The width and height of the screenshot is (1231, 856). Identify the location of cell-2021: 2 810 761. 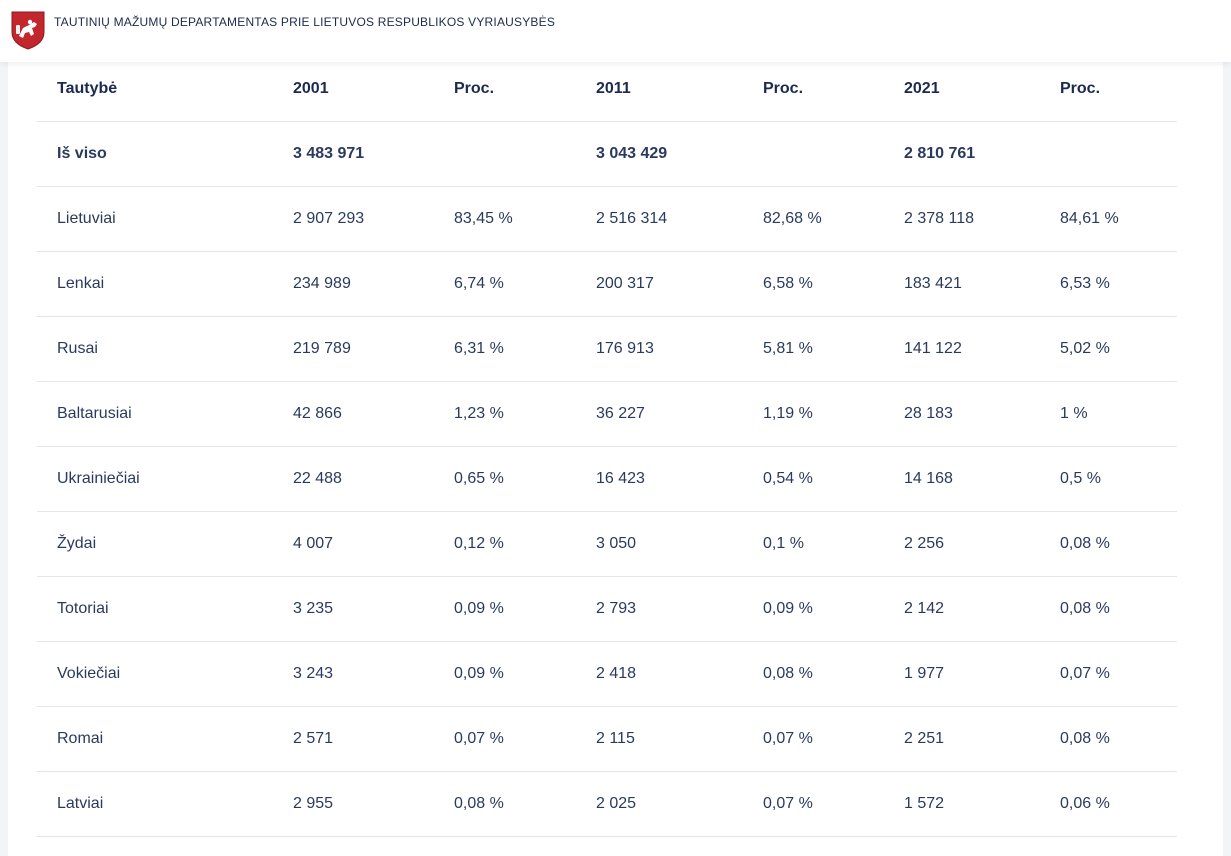
(962, 154).